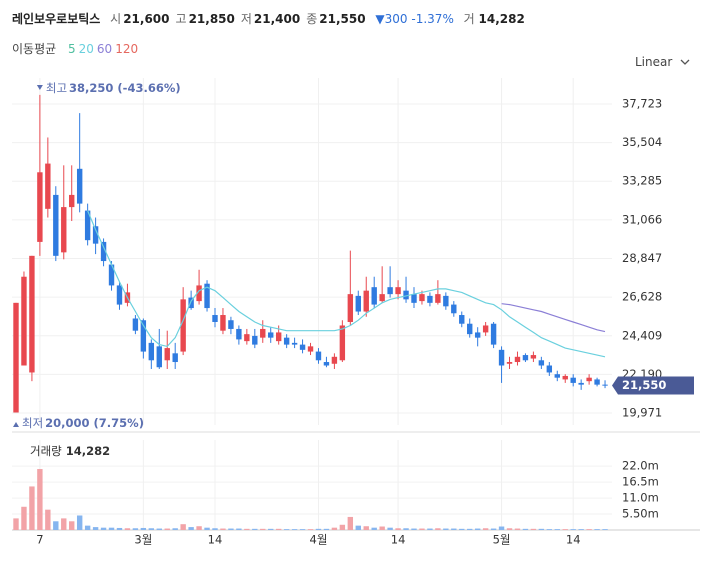 This screenshot has height=567, width=708. Describe the element at coordinates (642, 103) in the screenshot. I see `y-tick-label: 37,723` at that location.